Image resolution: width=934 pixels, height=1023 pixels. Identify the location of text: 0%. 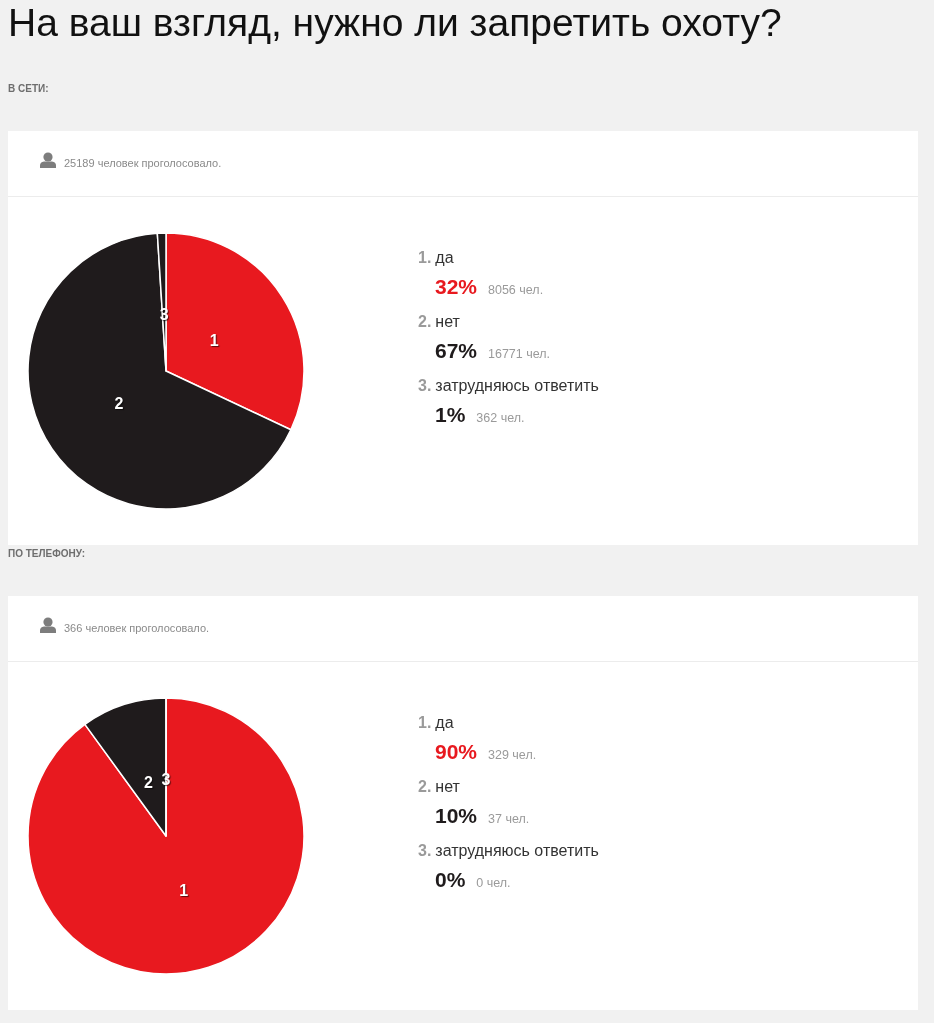
(450, 879).